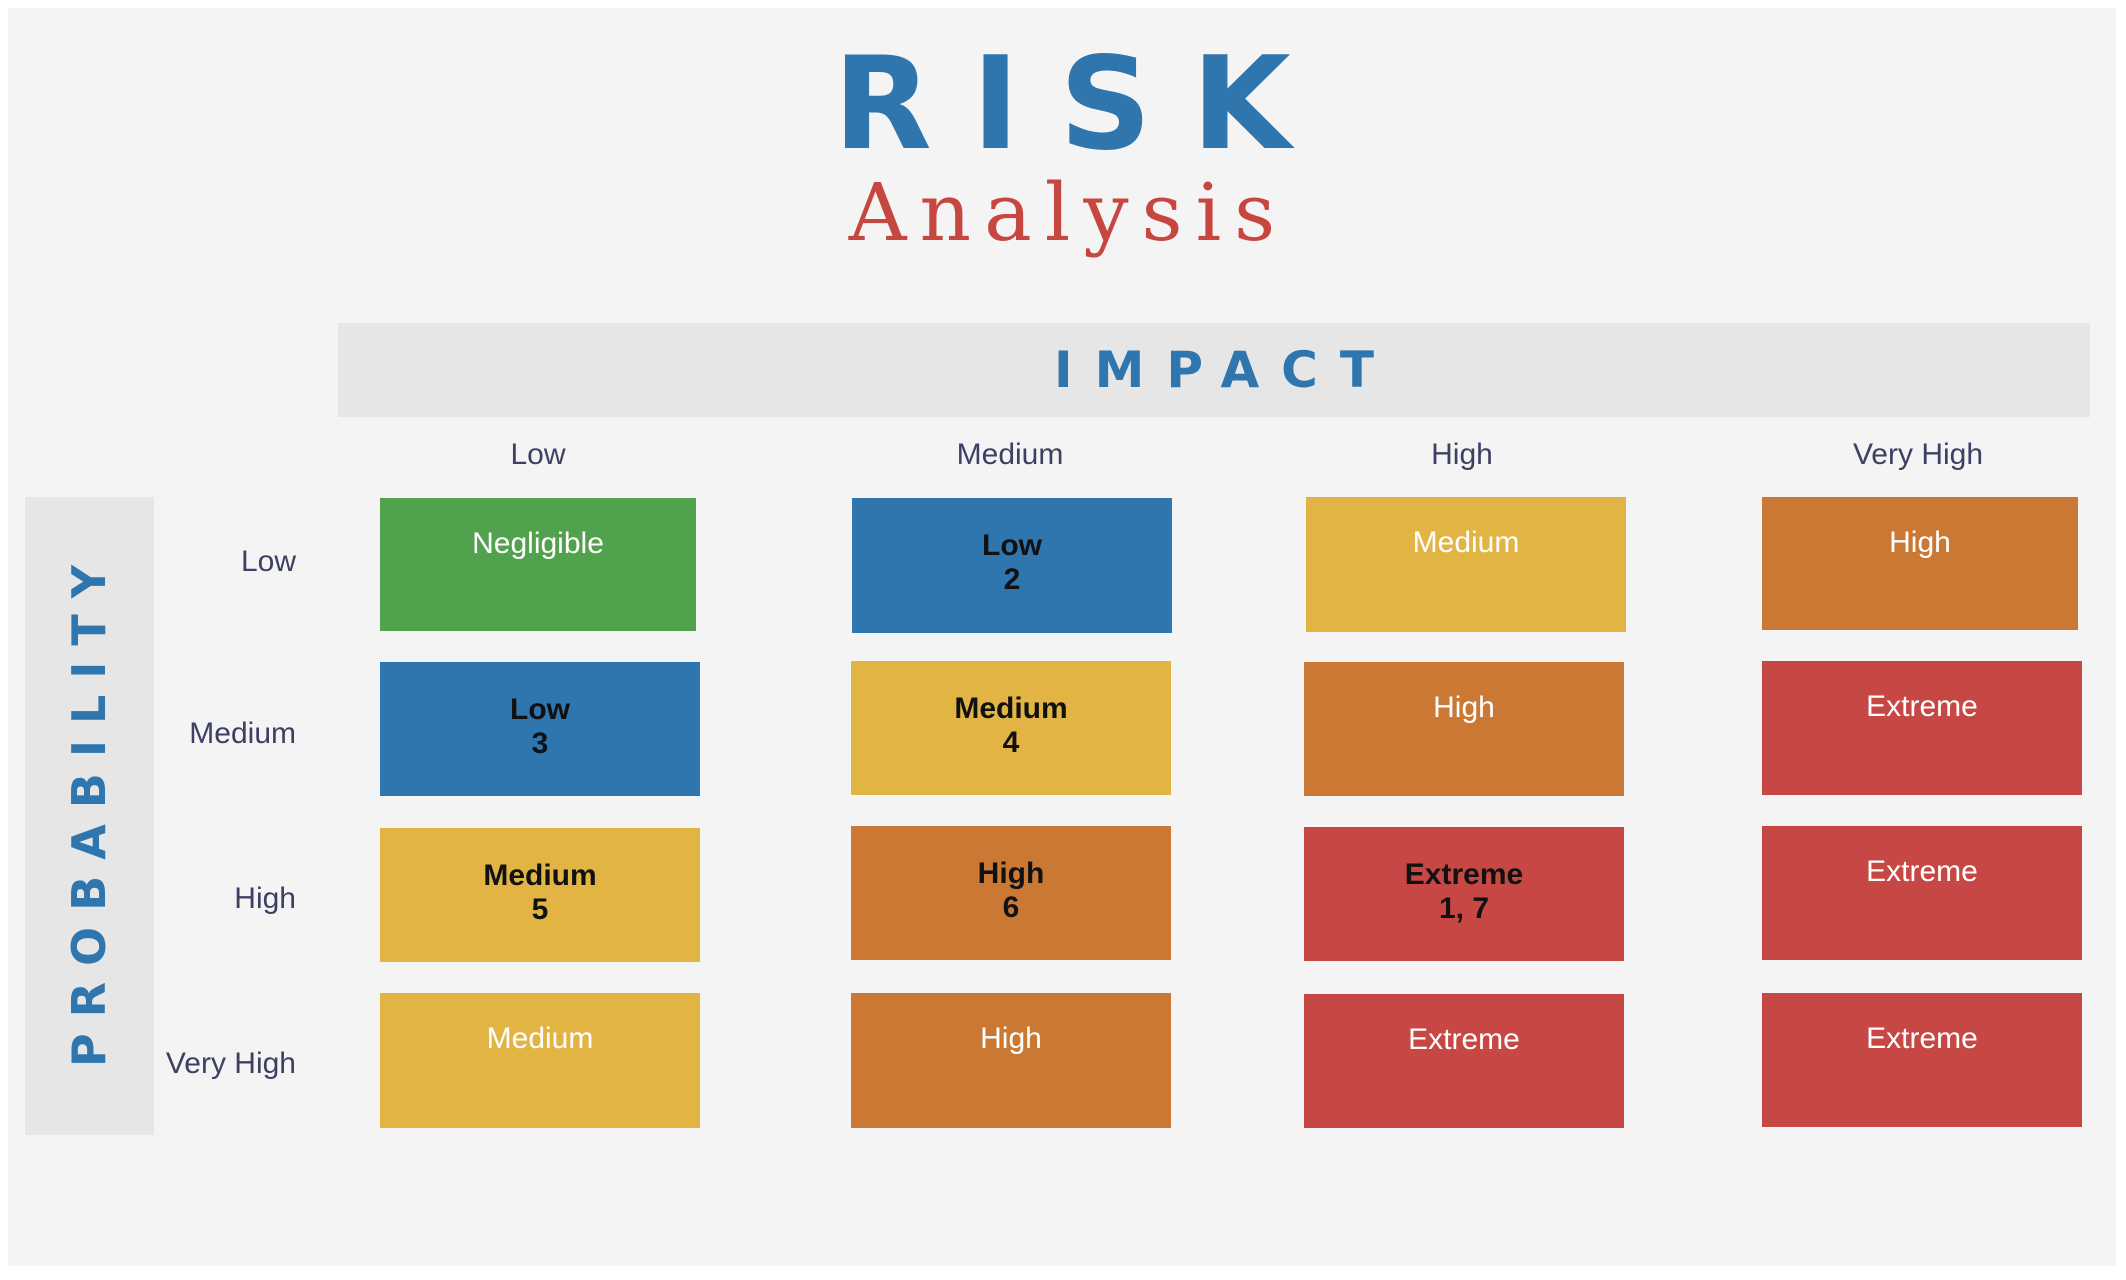 This screenshot has width=2126, height=1280. What do you see at coordinates (540, 743) in the screenshot?
I see `risk-ids-label: 3` at bounding box center [540, 743].